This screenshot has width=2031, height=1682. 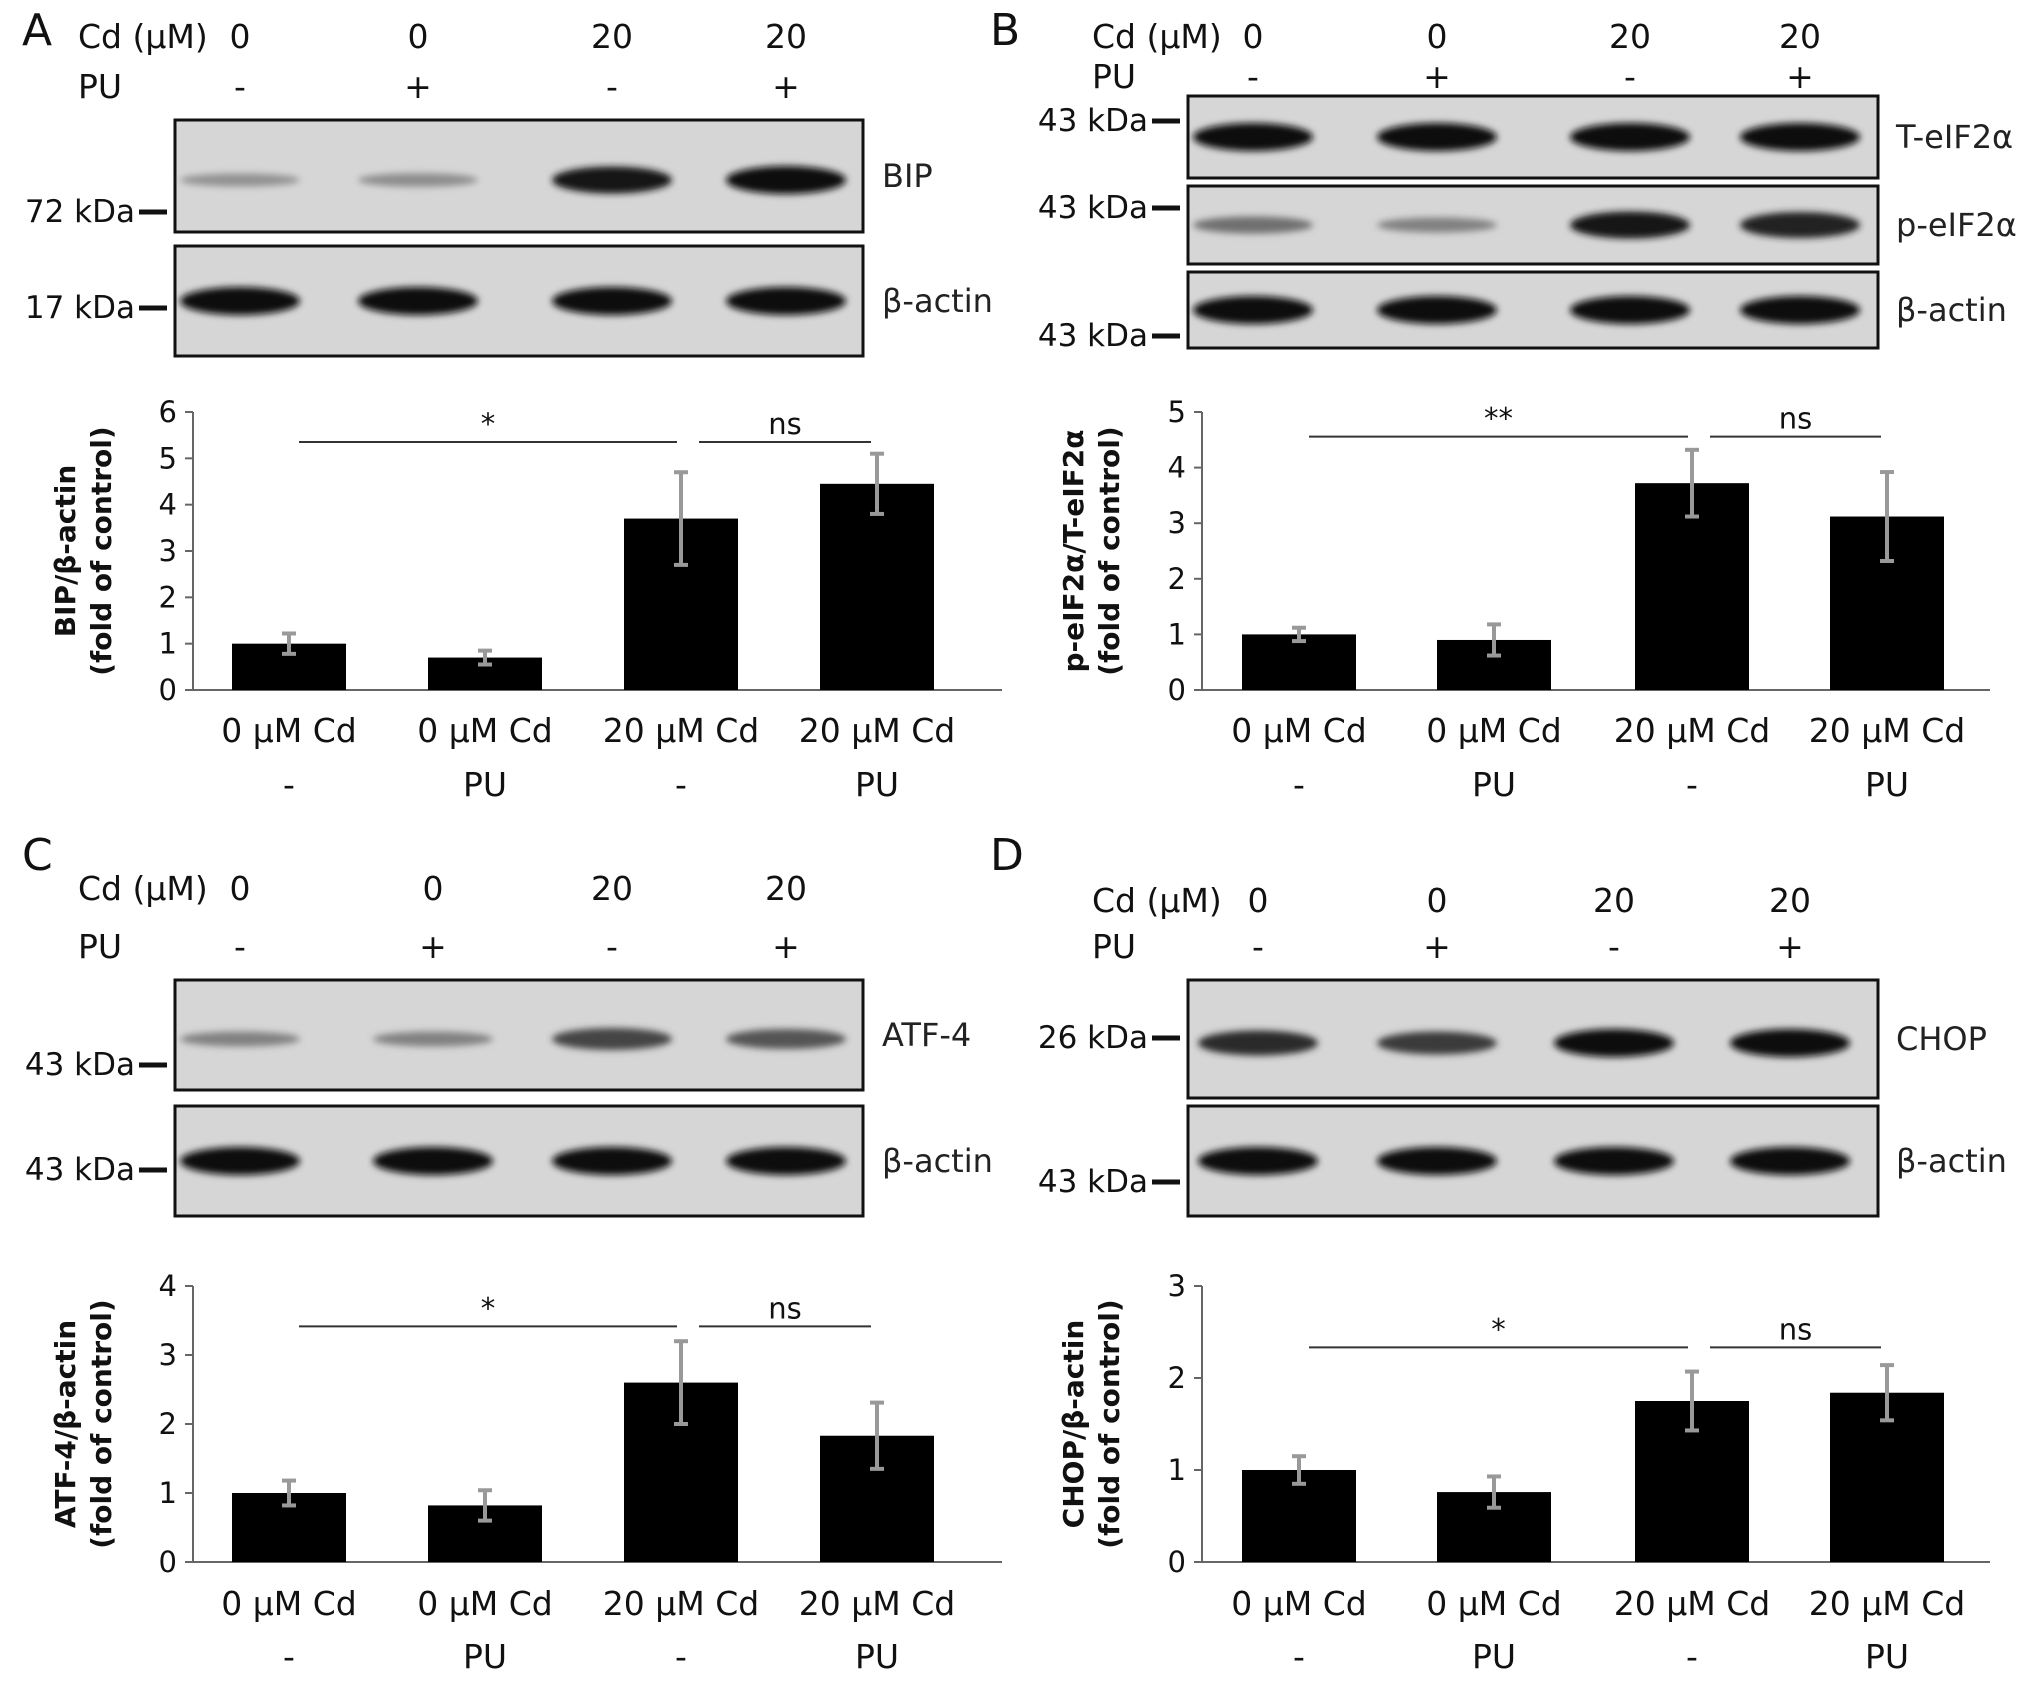 What do you see at coordinates (1007, 855) in the screenshot?
I see `panel-letter: D` at bounding box center [1007, 855].